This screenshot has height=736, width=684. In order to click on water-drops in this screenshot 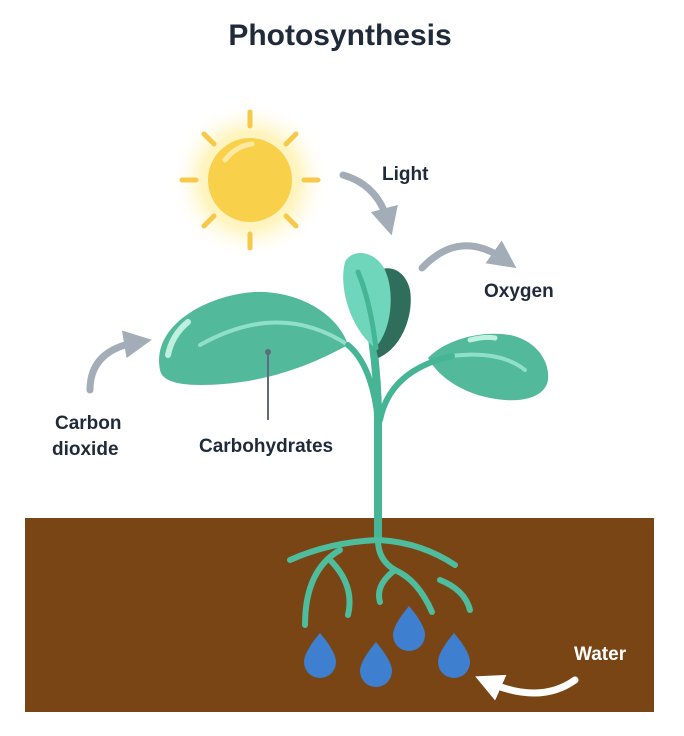, I will do `click(387, 646)`.